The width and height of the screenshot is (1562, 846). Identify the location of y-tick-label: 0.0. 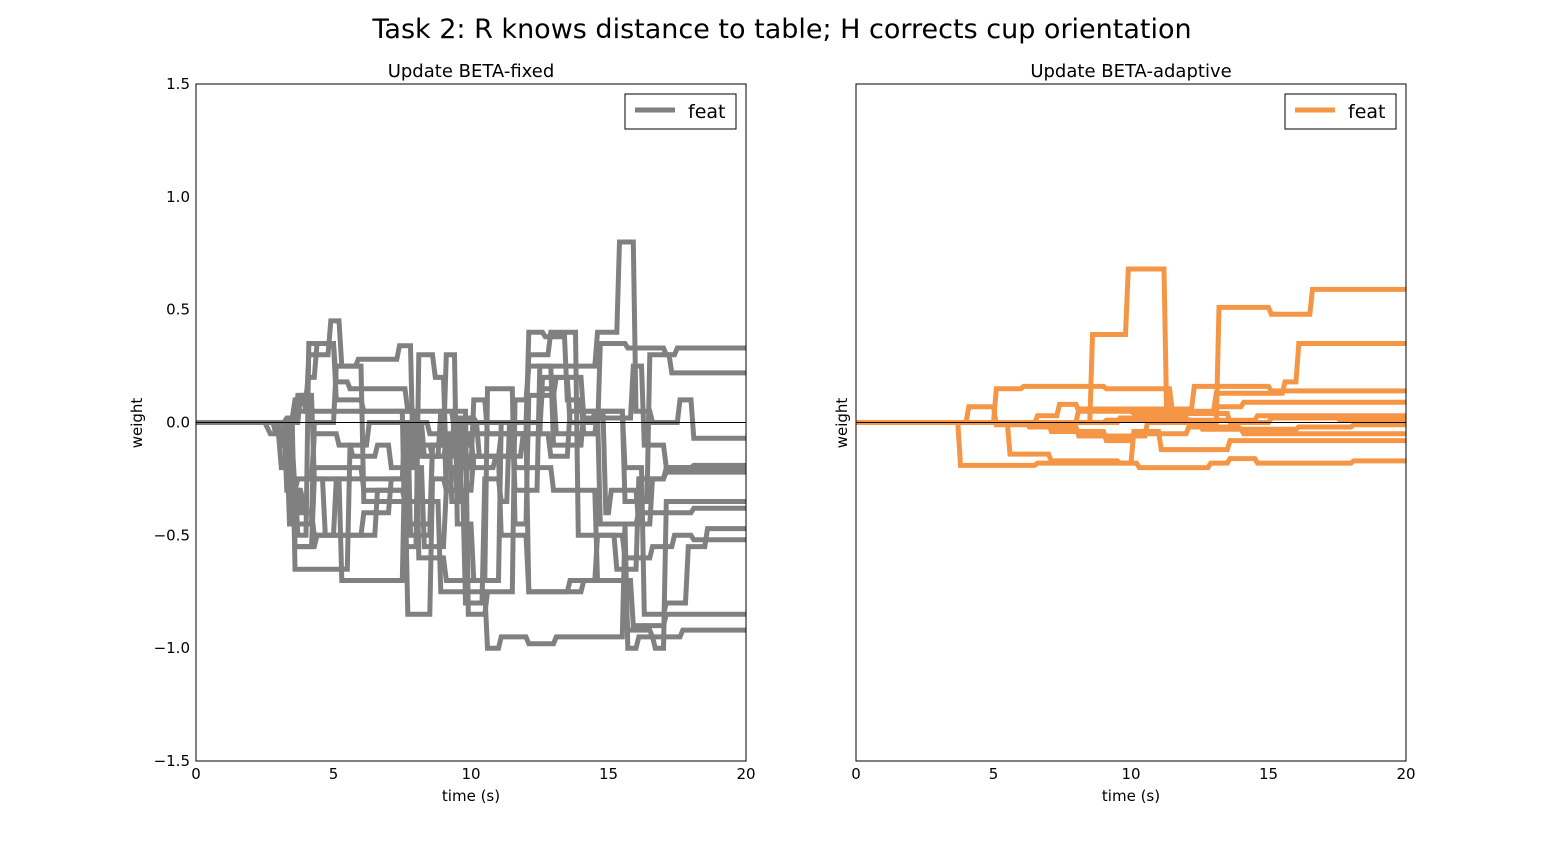
(178, 423).